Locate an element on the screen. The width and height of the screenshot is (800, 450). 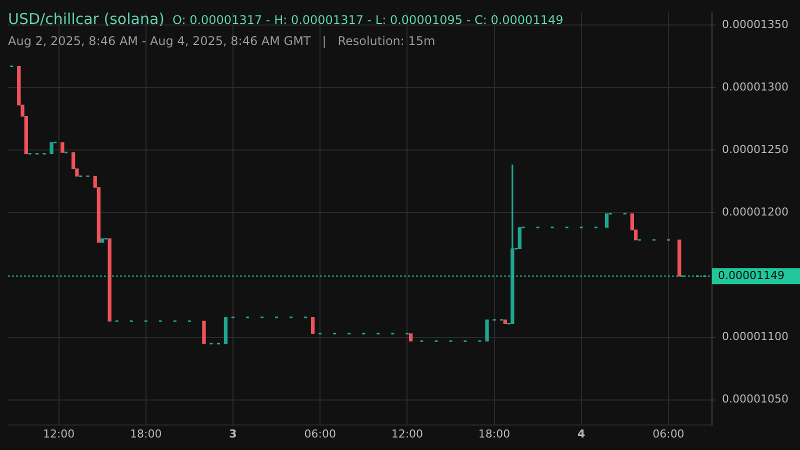
annotation: O: 0.00001317 - H: 0.00001317 - L: 0.00001095 - C: 0.00001149 is located at coordinates (368, 20).